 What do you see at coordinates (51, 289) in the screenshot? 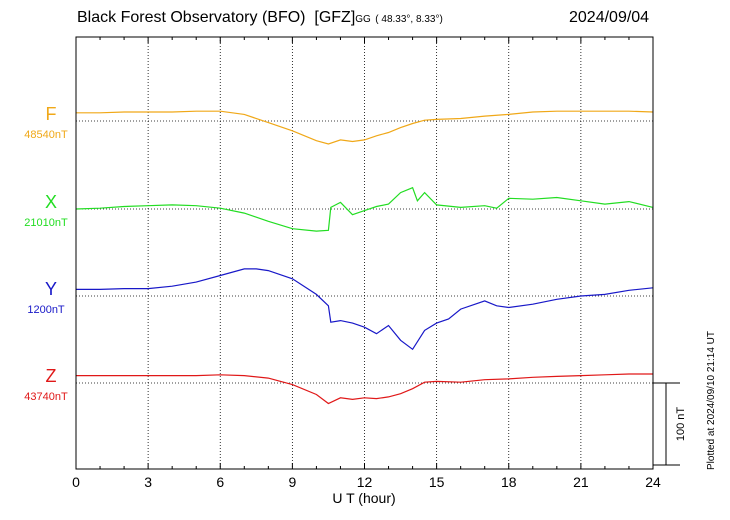
I see `series-name-y: Y` at bounding box center [51, 289].